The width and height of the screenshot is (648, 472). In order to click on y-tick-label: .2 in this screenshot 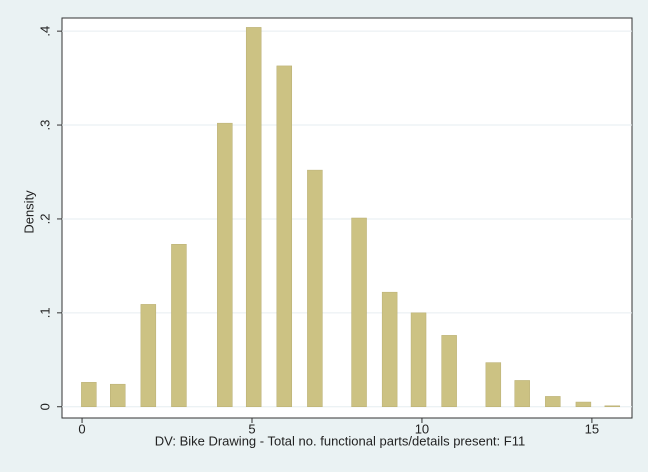, I will do `click(44, 219)`.